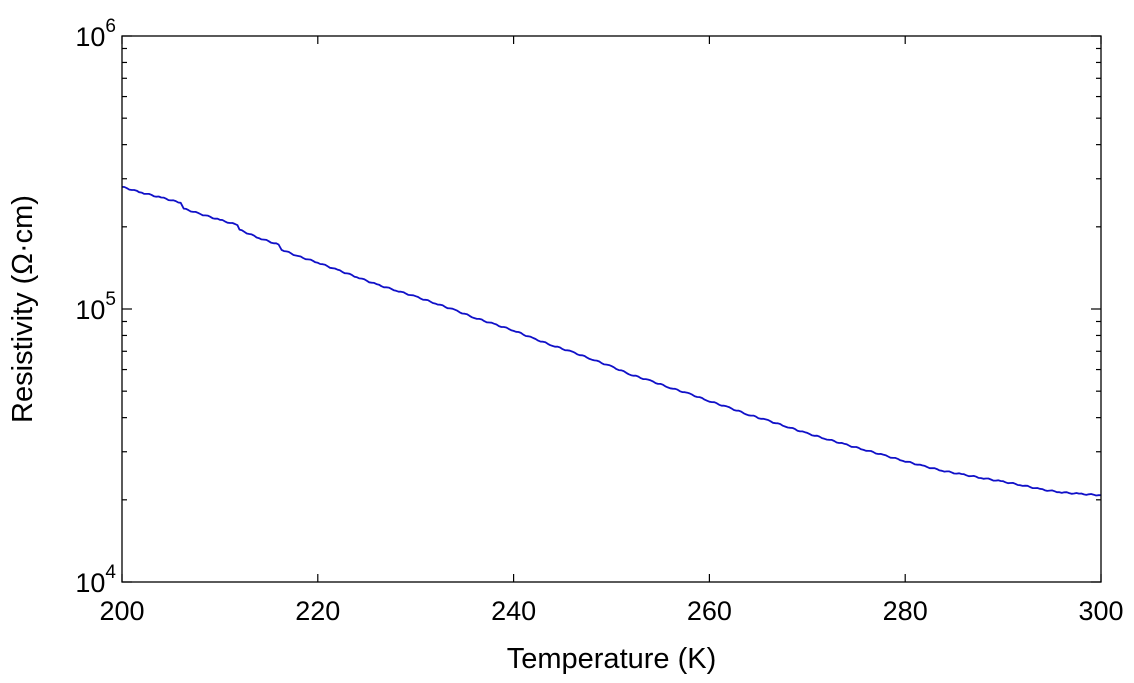 Image resolution: width=1134 pixels, height=683 pixels. Describe the element at coordinates (709, 611) in the screenshot. I see `x-tick-label: 260` at that location.